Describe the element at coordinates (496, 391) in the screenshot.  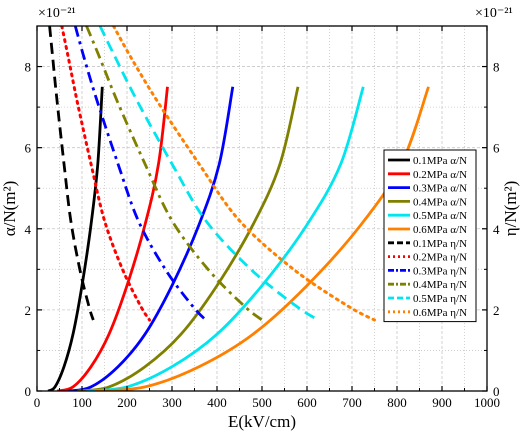
I see `y-tick-label-right: 0` at that location.